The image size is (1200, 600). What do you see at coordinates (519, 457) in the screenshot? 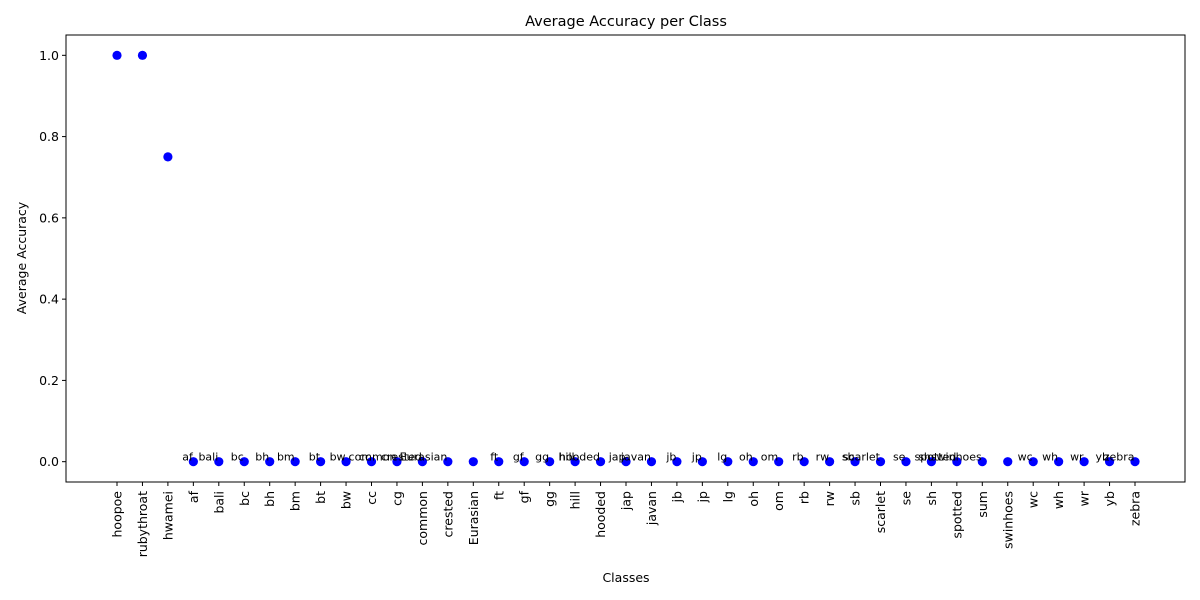
I see `point-annotation: gf` at bounding box center [519, 457].